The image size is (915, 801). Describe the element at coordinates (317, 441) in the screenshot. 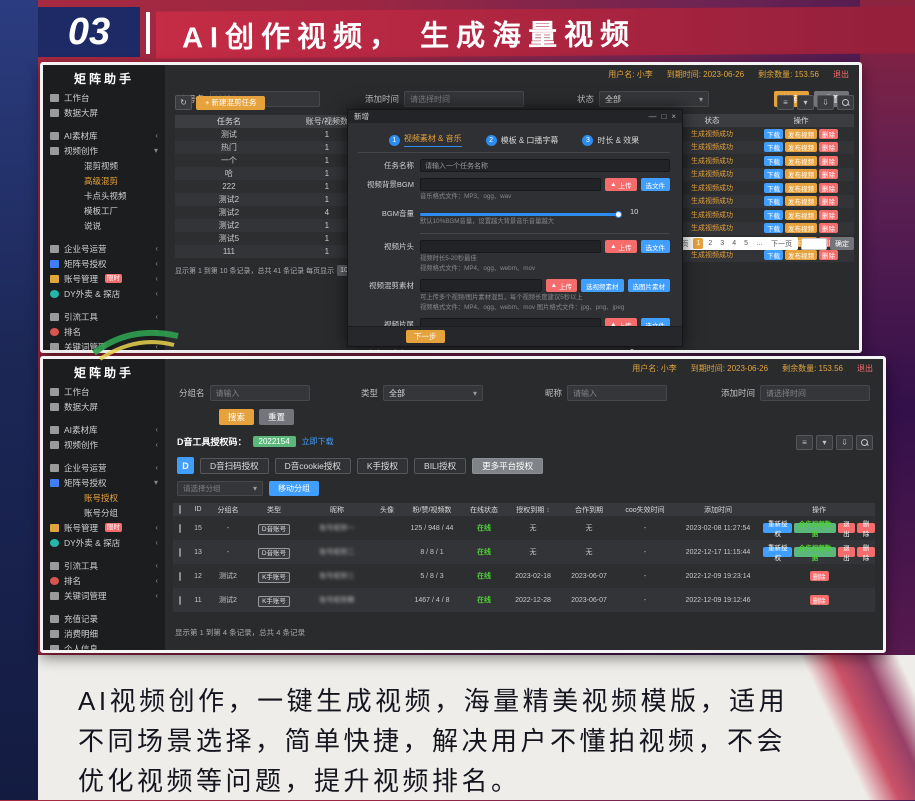

I see `download-link: 立即下载` at that location.